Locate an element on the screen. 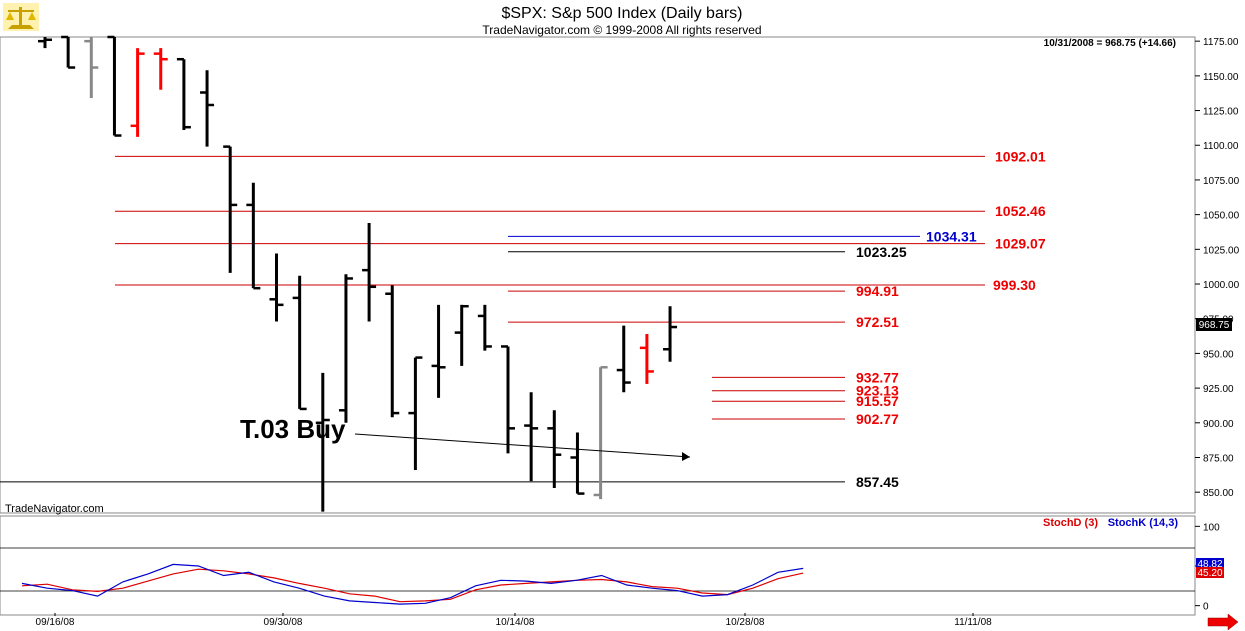  price-tick-label: 1100.00 is located at coordinates (1221, 146).